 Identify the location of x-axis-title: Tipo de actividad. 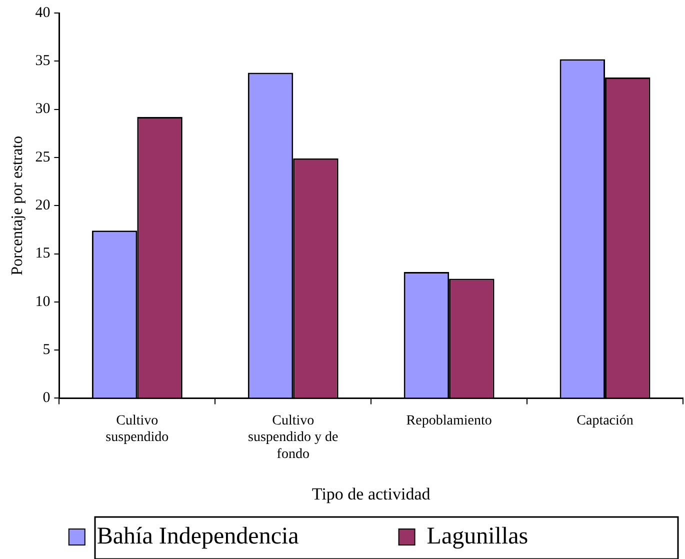
(371, 494).